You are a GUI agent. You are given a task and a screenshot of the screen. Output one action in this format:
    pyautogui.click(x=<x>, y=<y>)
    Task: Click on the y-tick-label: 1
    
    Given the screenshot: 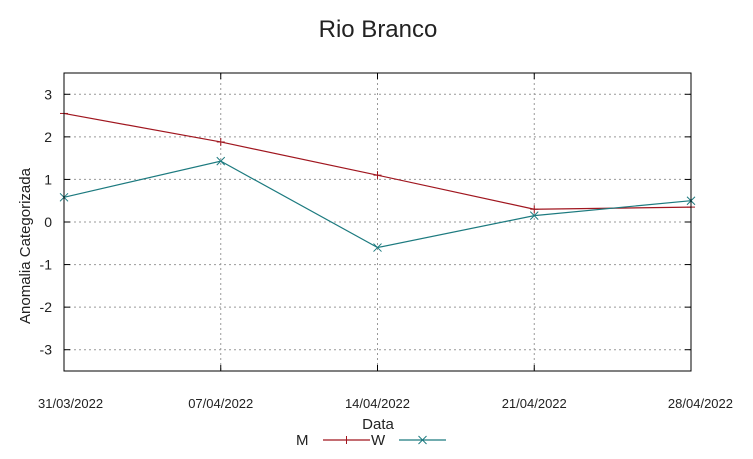 What is the action you would take?
    pyautogui.click(x=48, y=179)
    